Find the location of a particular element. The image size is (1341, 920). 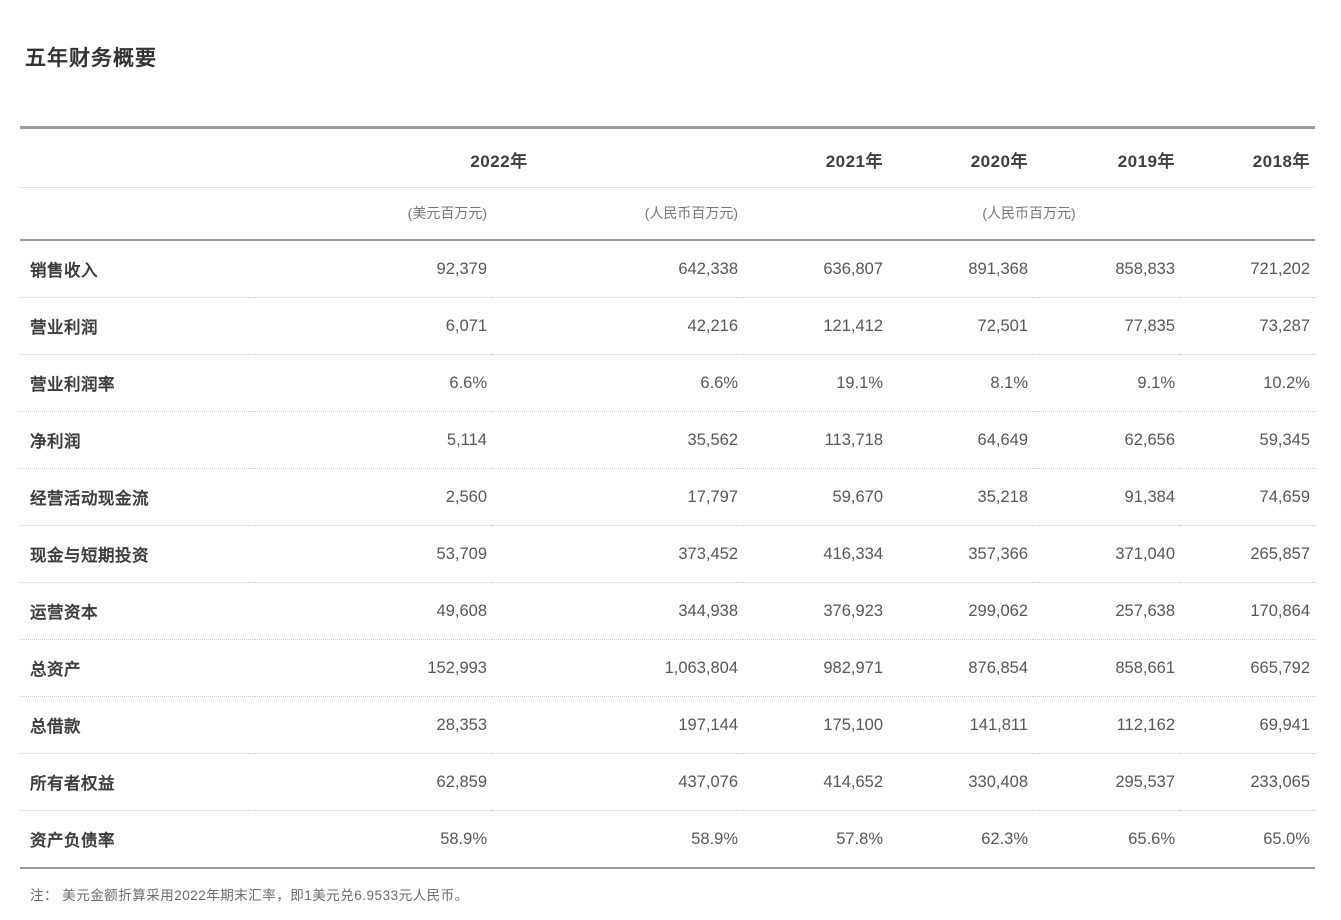

table-cell: 72,501 is located at coordinates (961, 326).